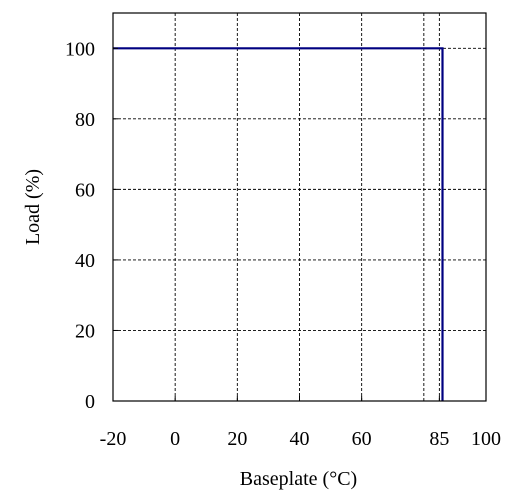  I want to click on y-tick-label: 60, so click(85, 190).